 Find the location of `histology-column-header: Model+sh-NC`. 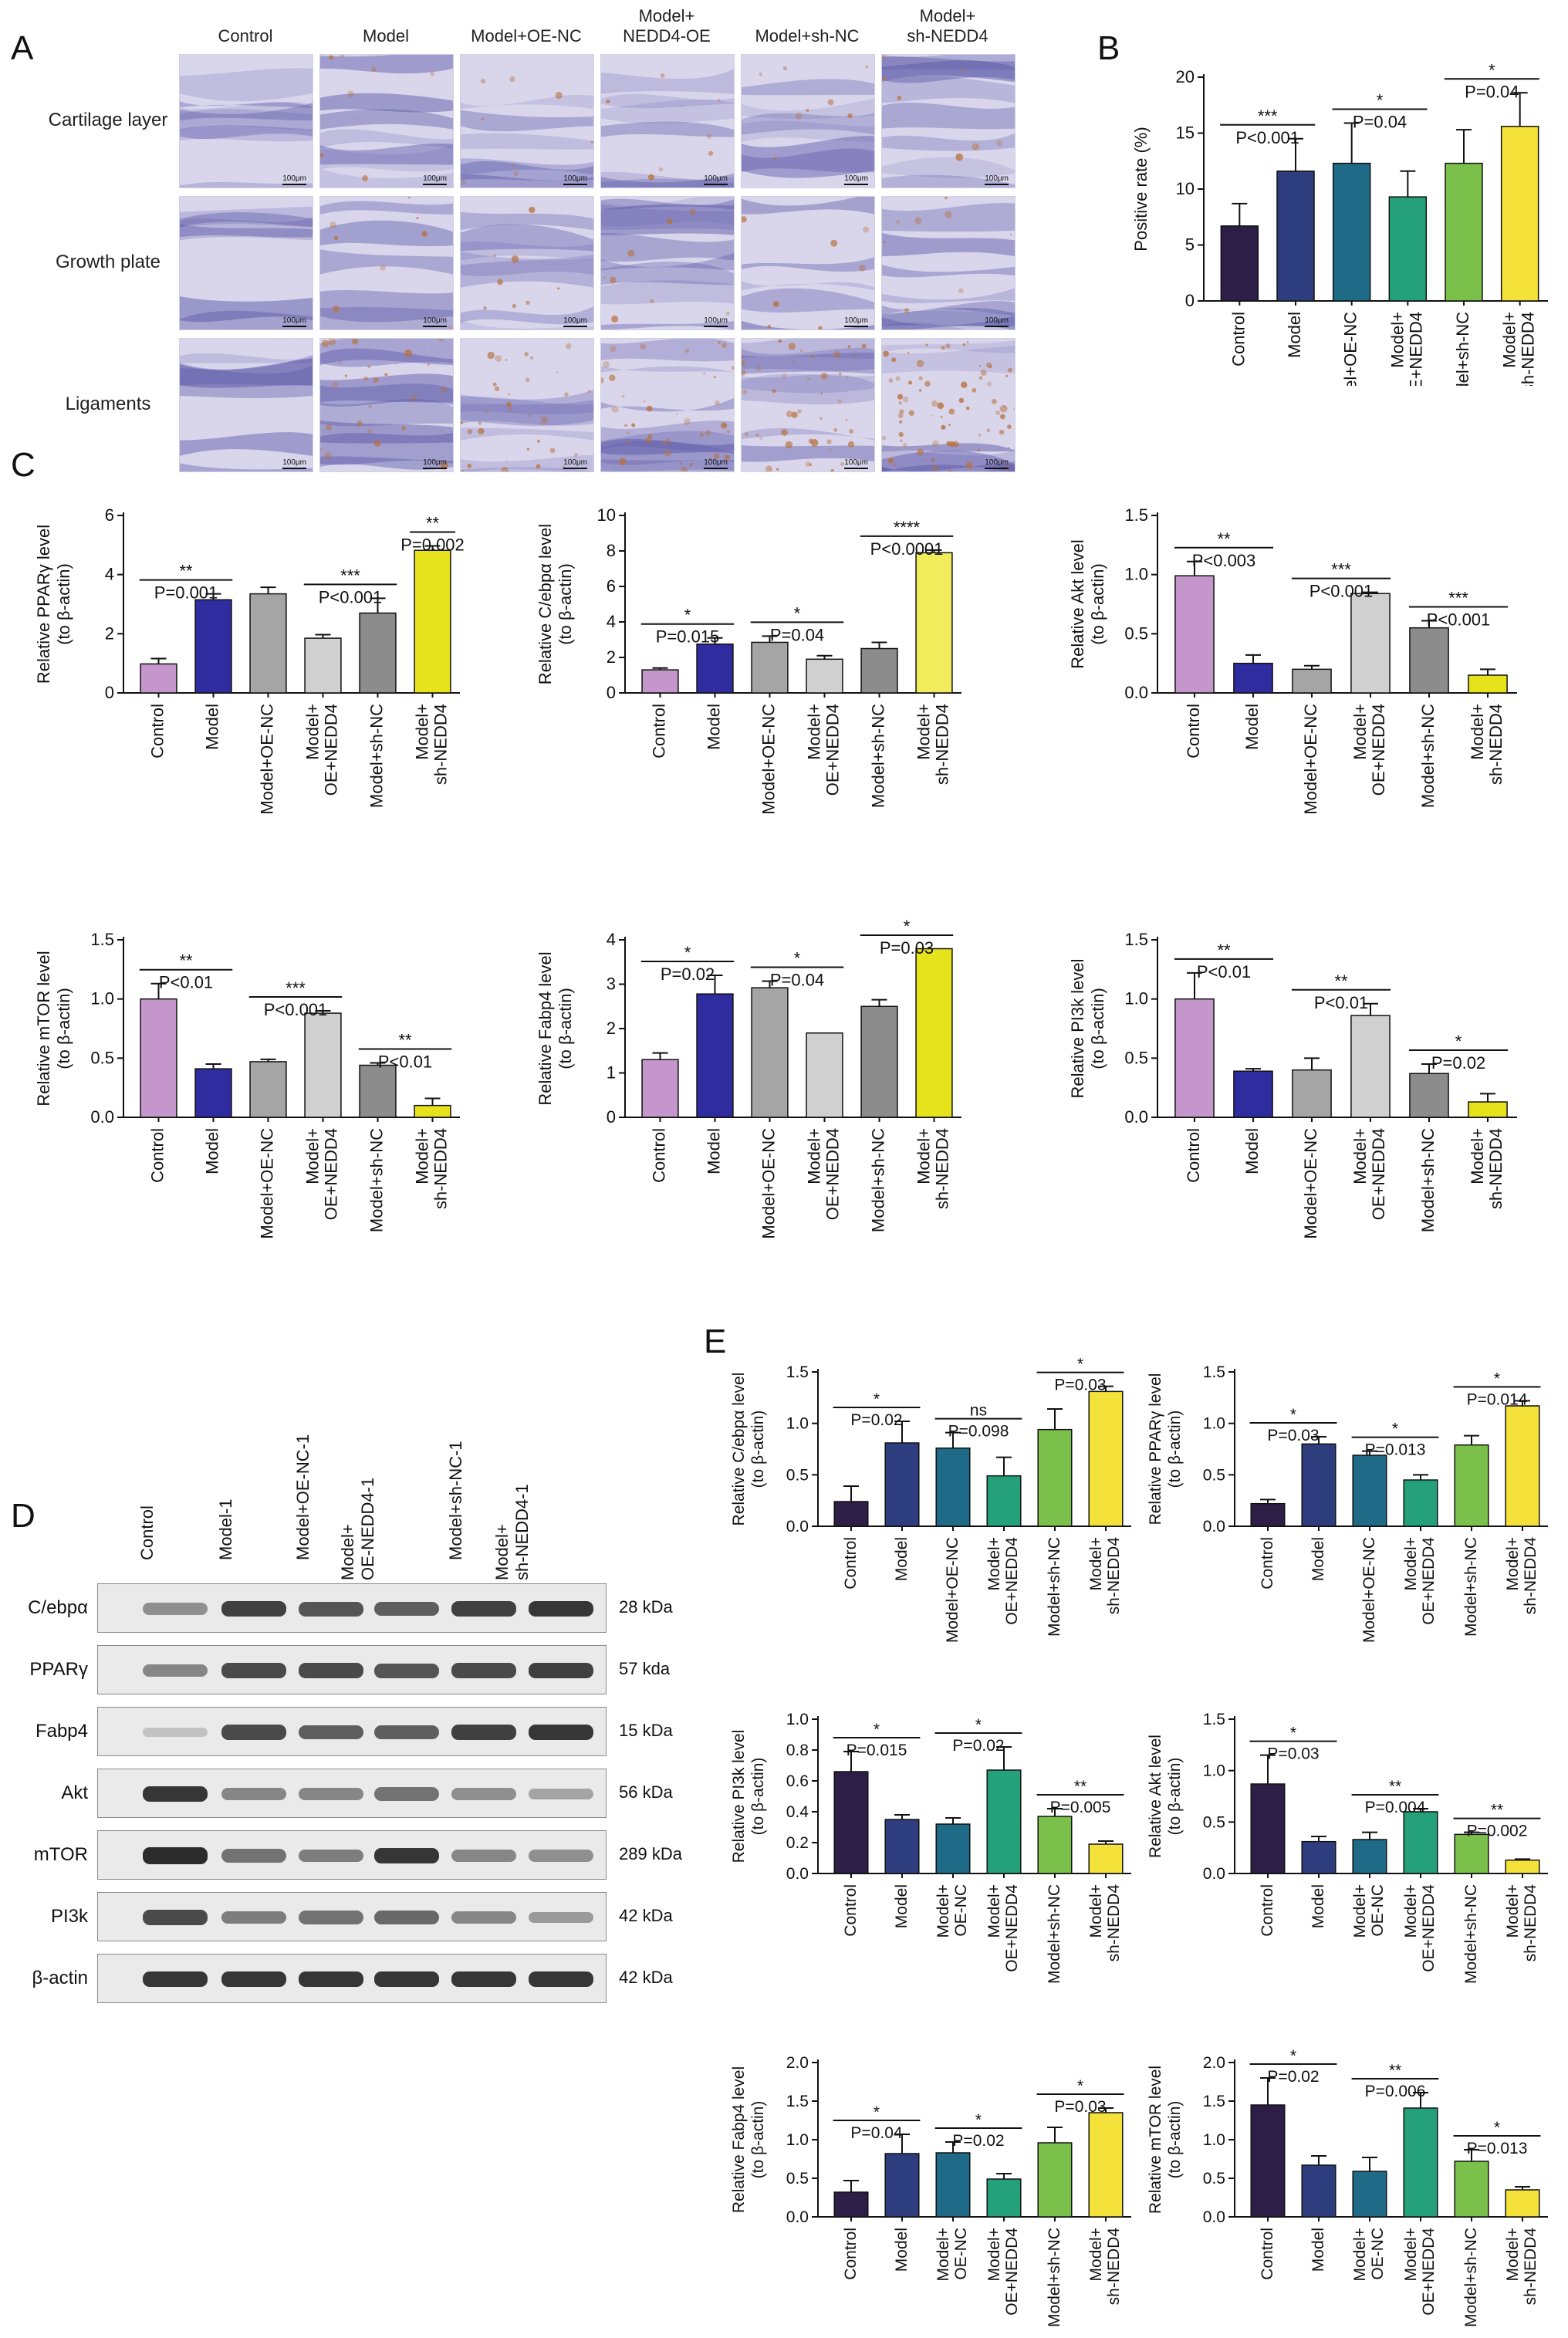

histology-column-header: Model+sh-NC is located at coordinates (807, 36).